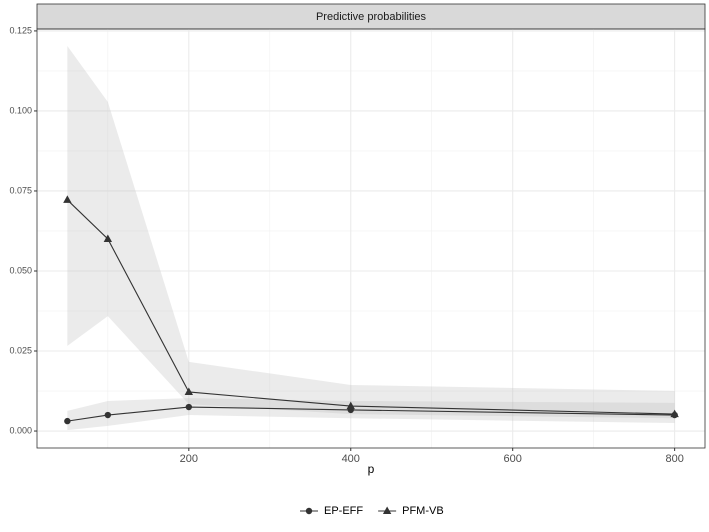  Describe the element at coordinates (513, 459) in the screenshot. I see `x-tick-label: 600` at that location.